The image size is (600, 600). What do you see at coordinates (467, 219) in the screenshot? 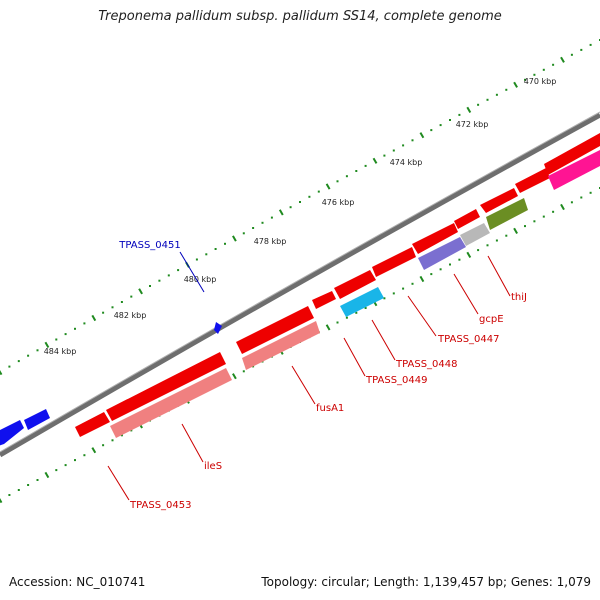
I see `gene-red-g` at bounding box center [467, 219].